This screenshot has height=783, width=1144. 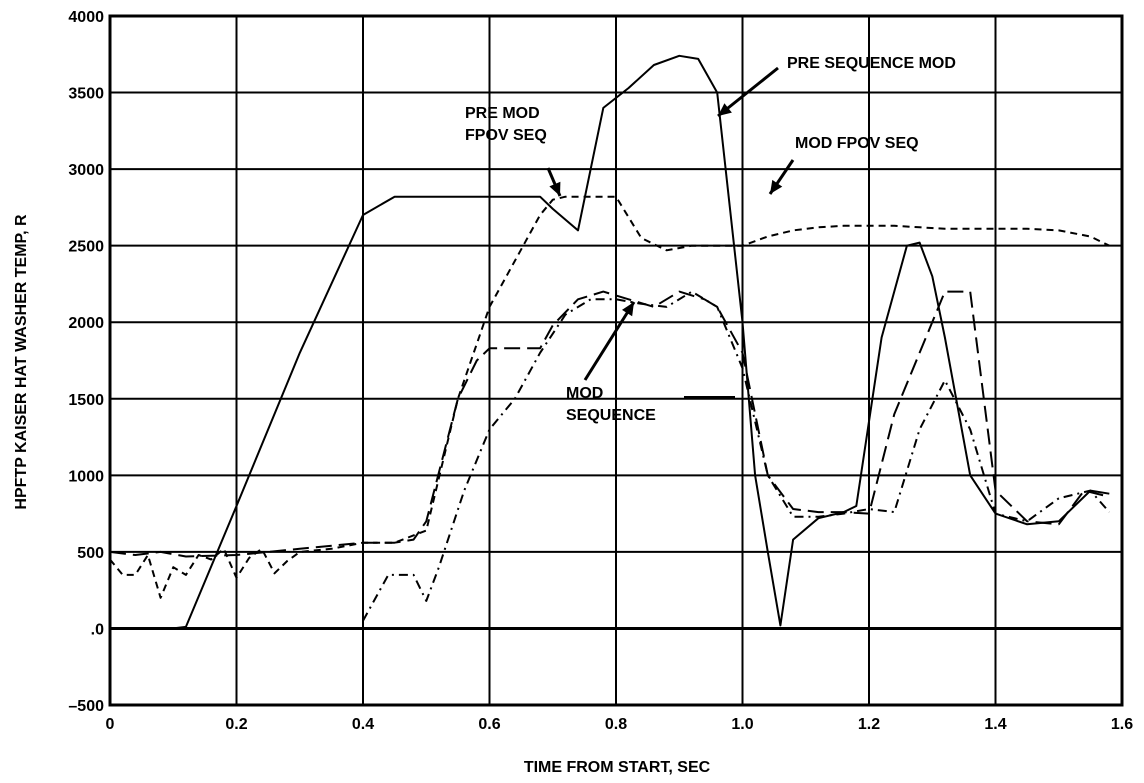 What do you see at coordinates (555, 188) in the screenshot?
I see `arrow-pre-mod-fpov-seq-head` at bounding box center [555, 188].